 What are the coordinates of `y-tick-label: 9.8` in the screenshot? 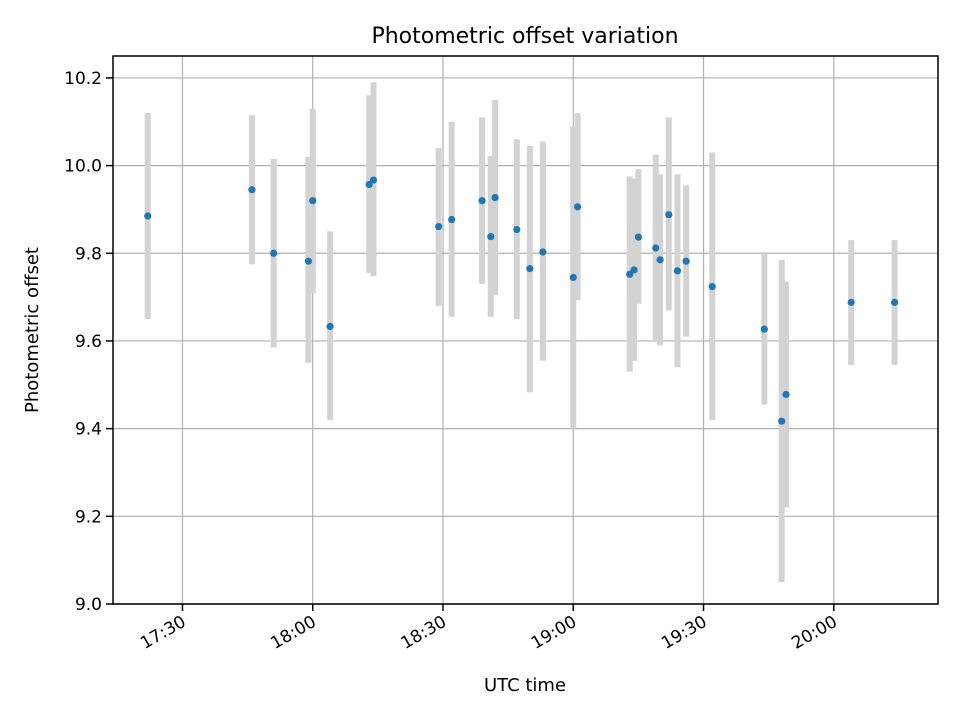 It's located at (88, 254).